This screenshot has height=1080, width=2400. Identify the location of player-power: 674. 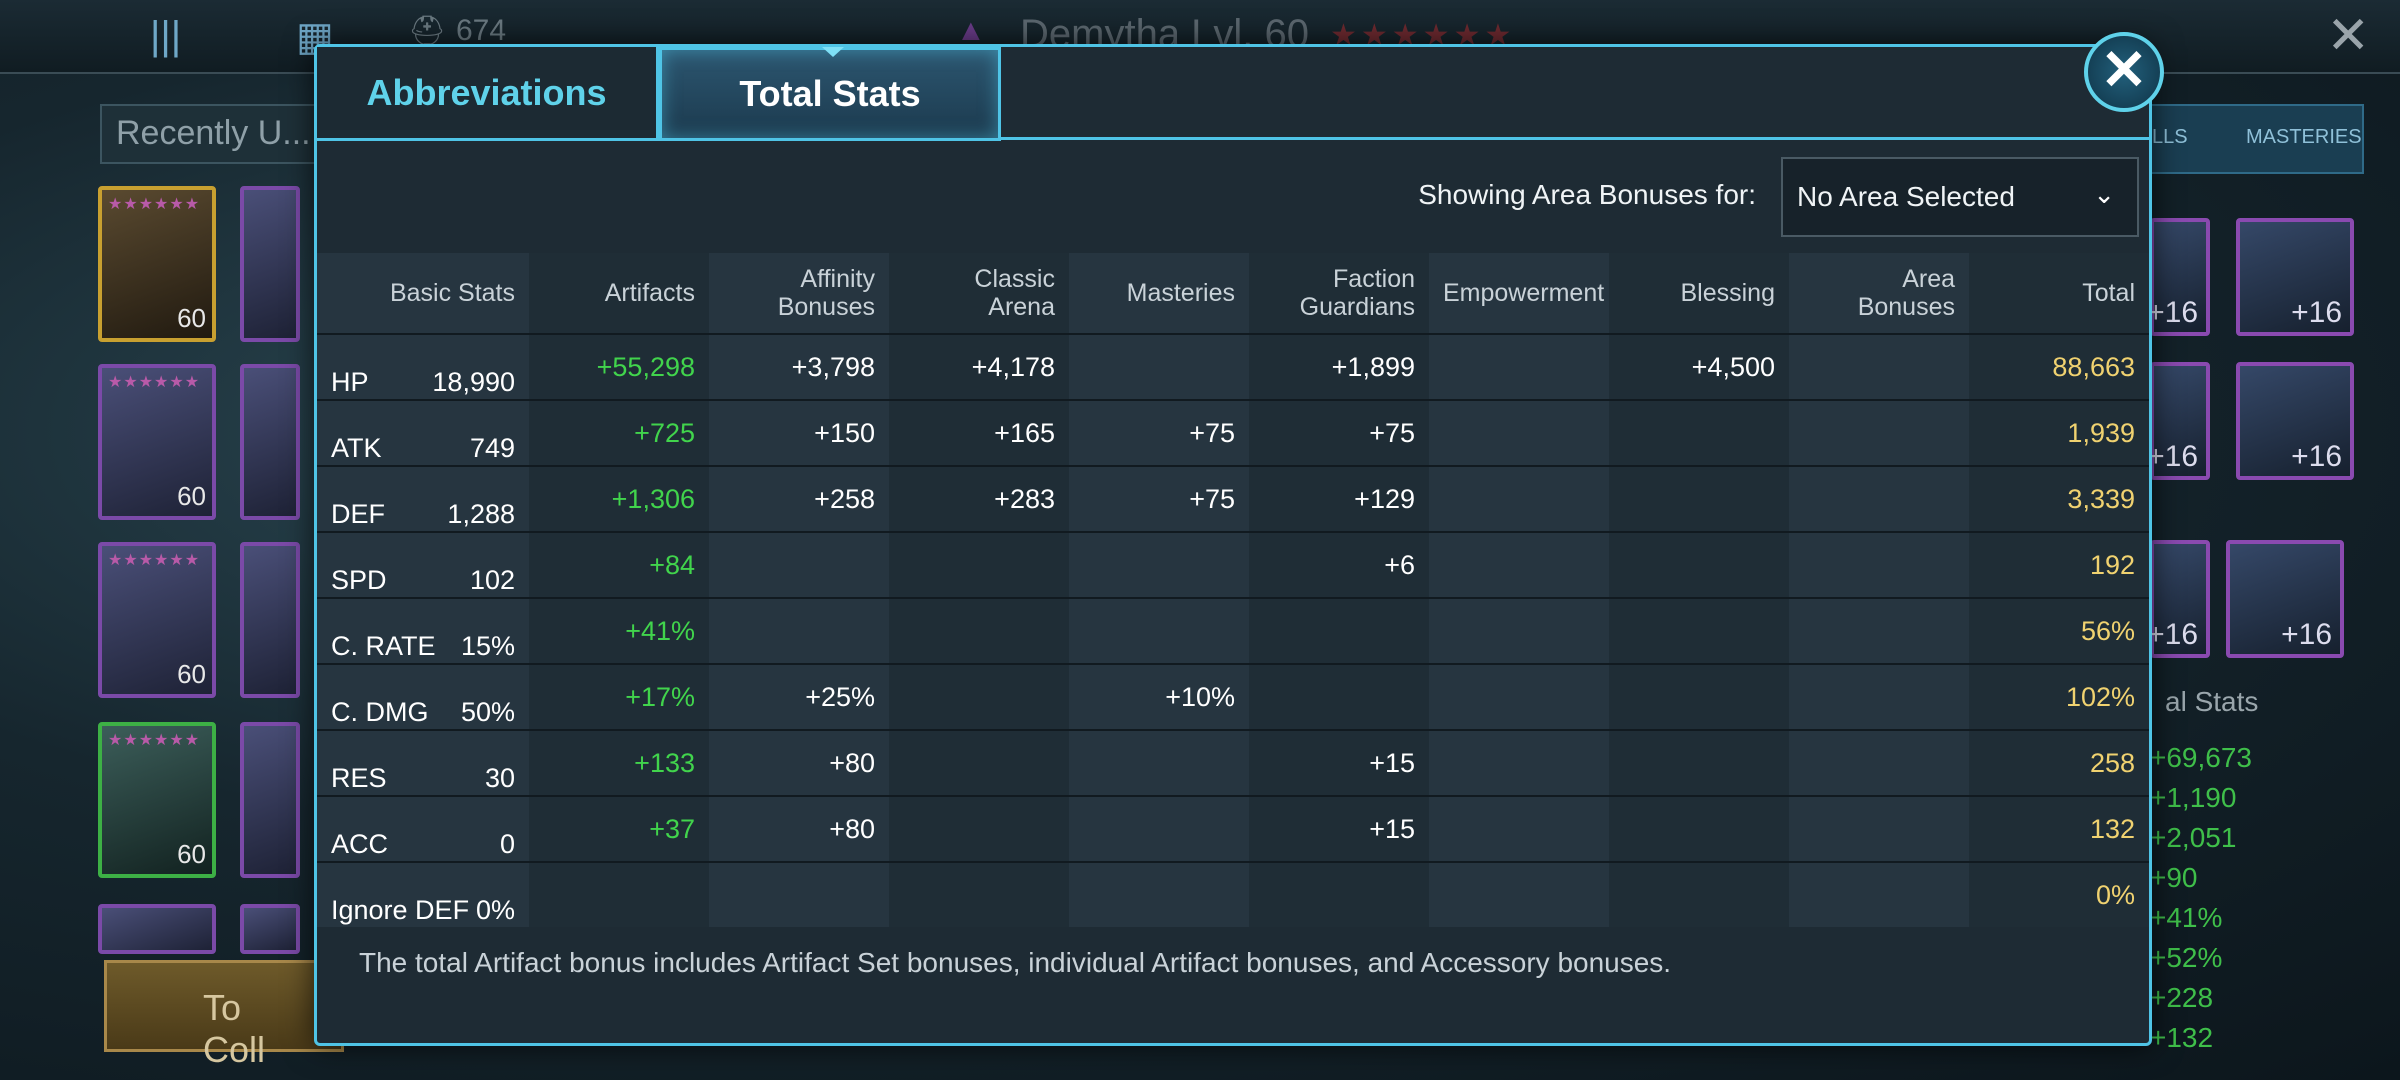
(481, 30).